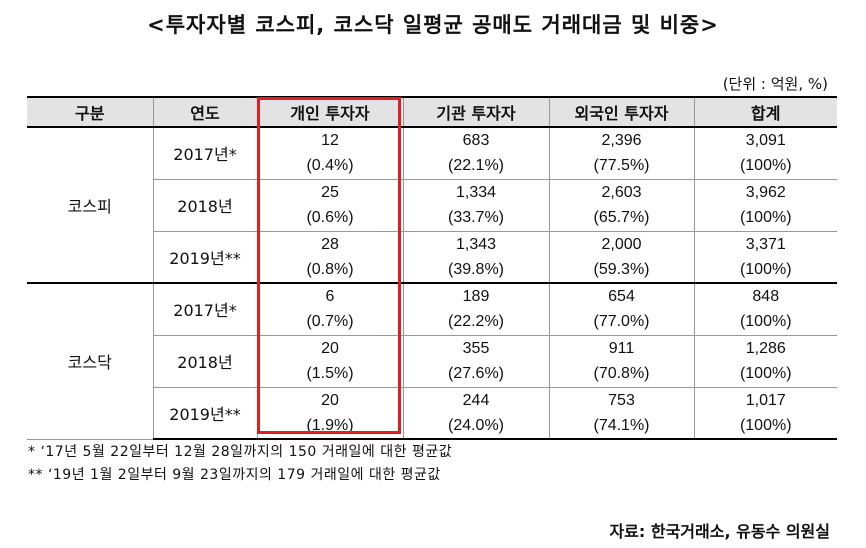 Image resolution: width=866 pixels, height=548 pixels. I want to click on value: 848, so click(766, 297).